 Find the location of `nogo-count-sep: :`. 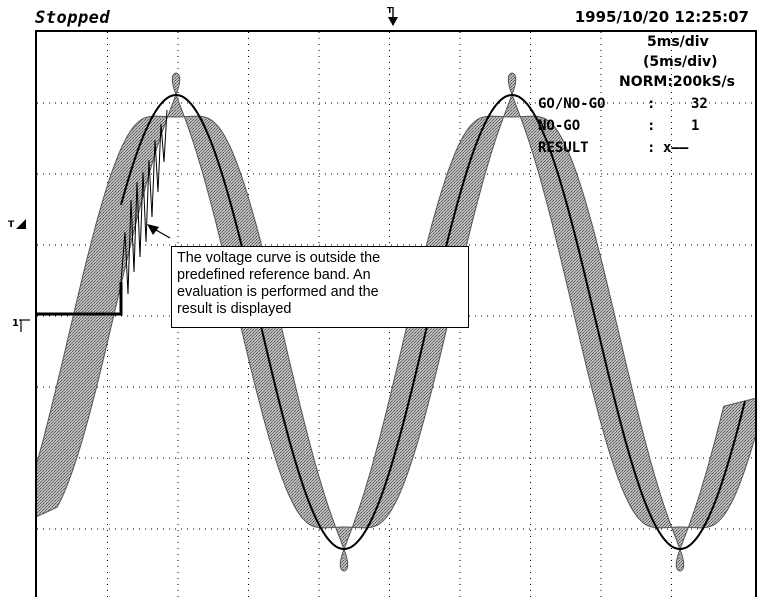

nogo-count-sep: : is located at coordinates (651, 126).